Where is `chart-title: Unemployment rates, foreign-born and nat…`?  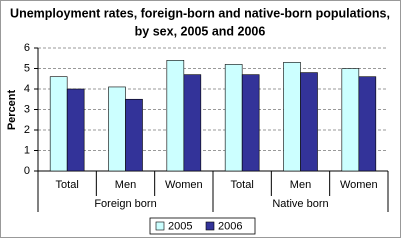
chart-title: Unemployment rates, foreign-born and nat… is located at coordinates (200, 13).